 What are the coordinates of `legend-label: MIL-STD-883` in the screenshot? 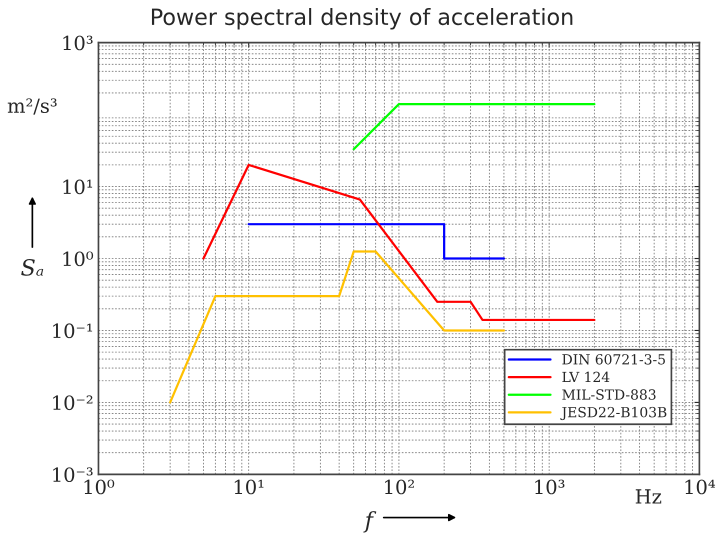 It's located at (609, 394).